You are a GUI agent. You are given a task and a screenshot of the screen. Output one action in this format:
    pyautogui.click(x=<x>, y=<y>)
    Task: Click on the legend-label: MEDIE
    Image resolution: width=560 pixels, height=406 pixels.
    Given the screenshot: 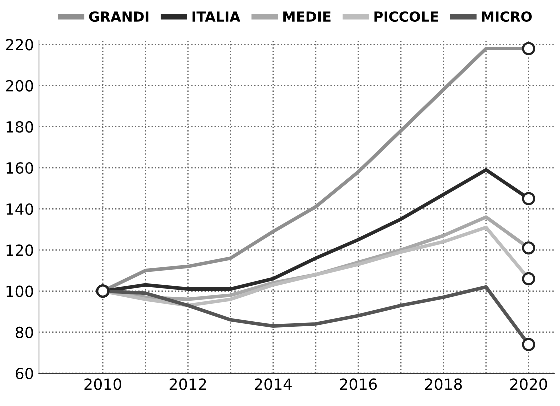 What is the action you would take?
    pyautogui.click(x=307, y=17)
    